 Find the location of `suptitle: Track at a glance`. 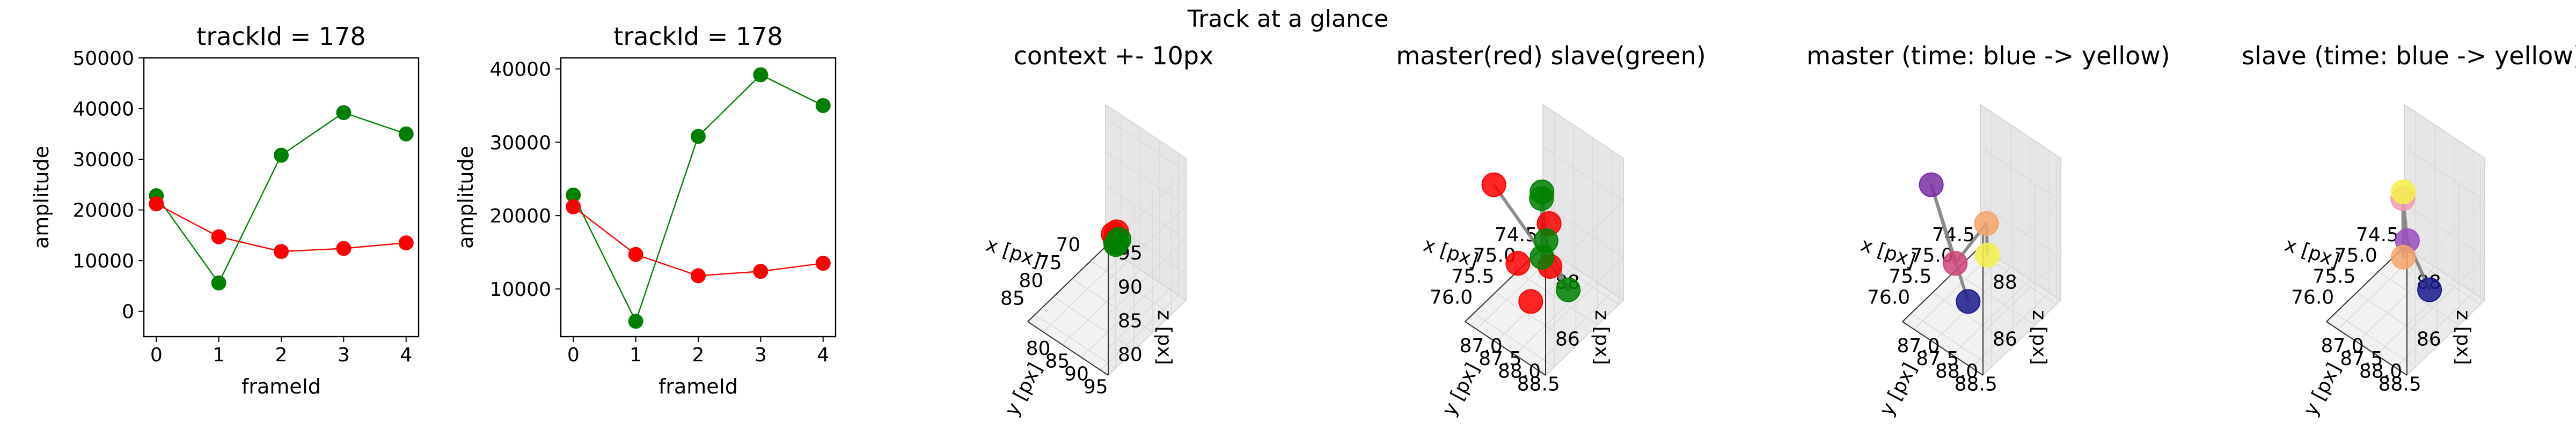

suptitle: Track at a glance is located at coordinates (1288, 19).